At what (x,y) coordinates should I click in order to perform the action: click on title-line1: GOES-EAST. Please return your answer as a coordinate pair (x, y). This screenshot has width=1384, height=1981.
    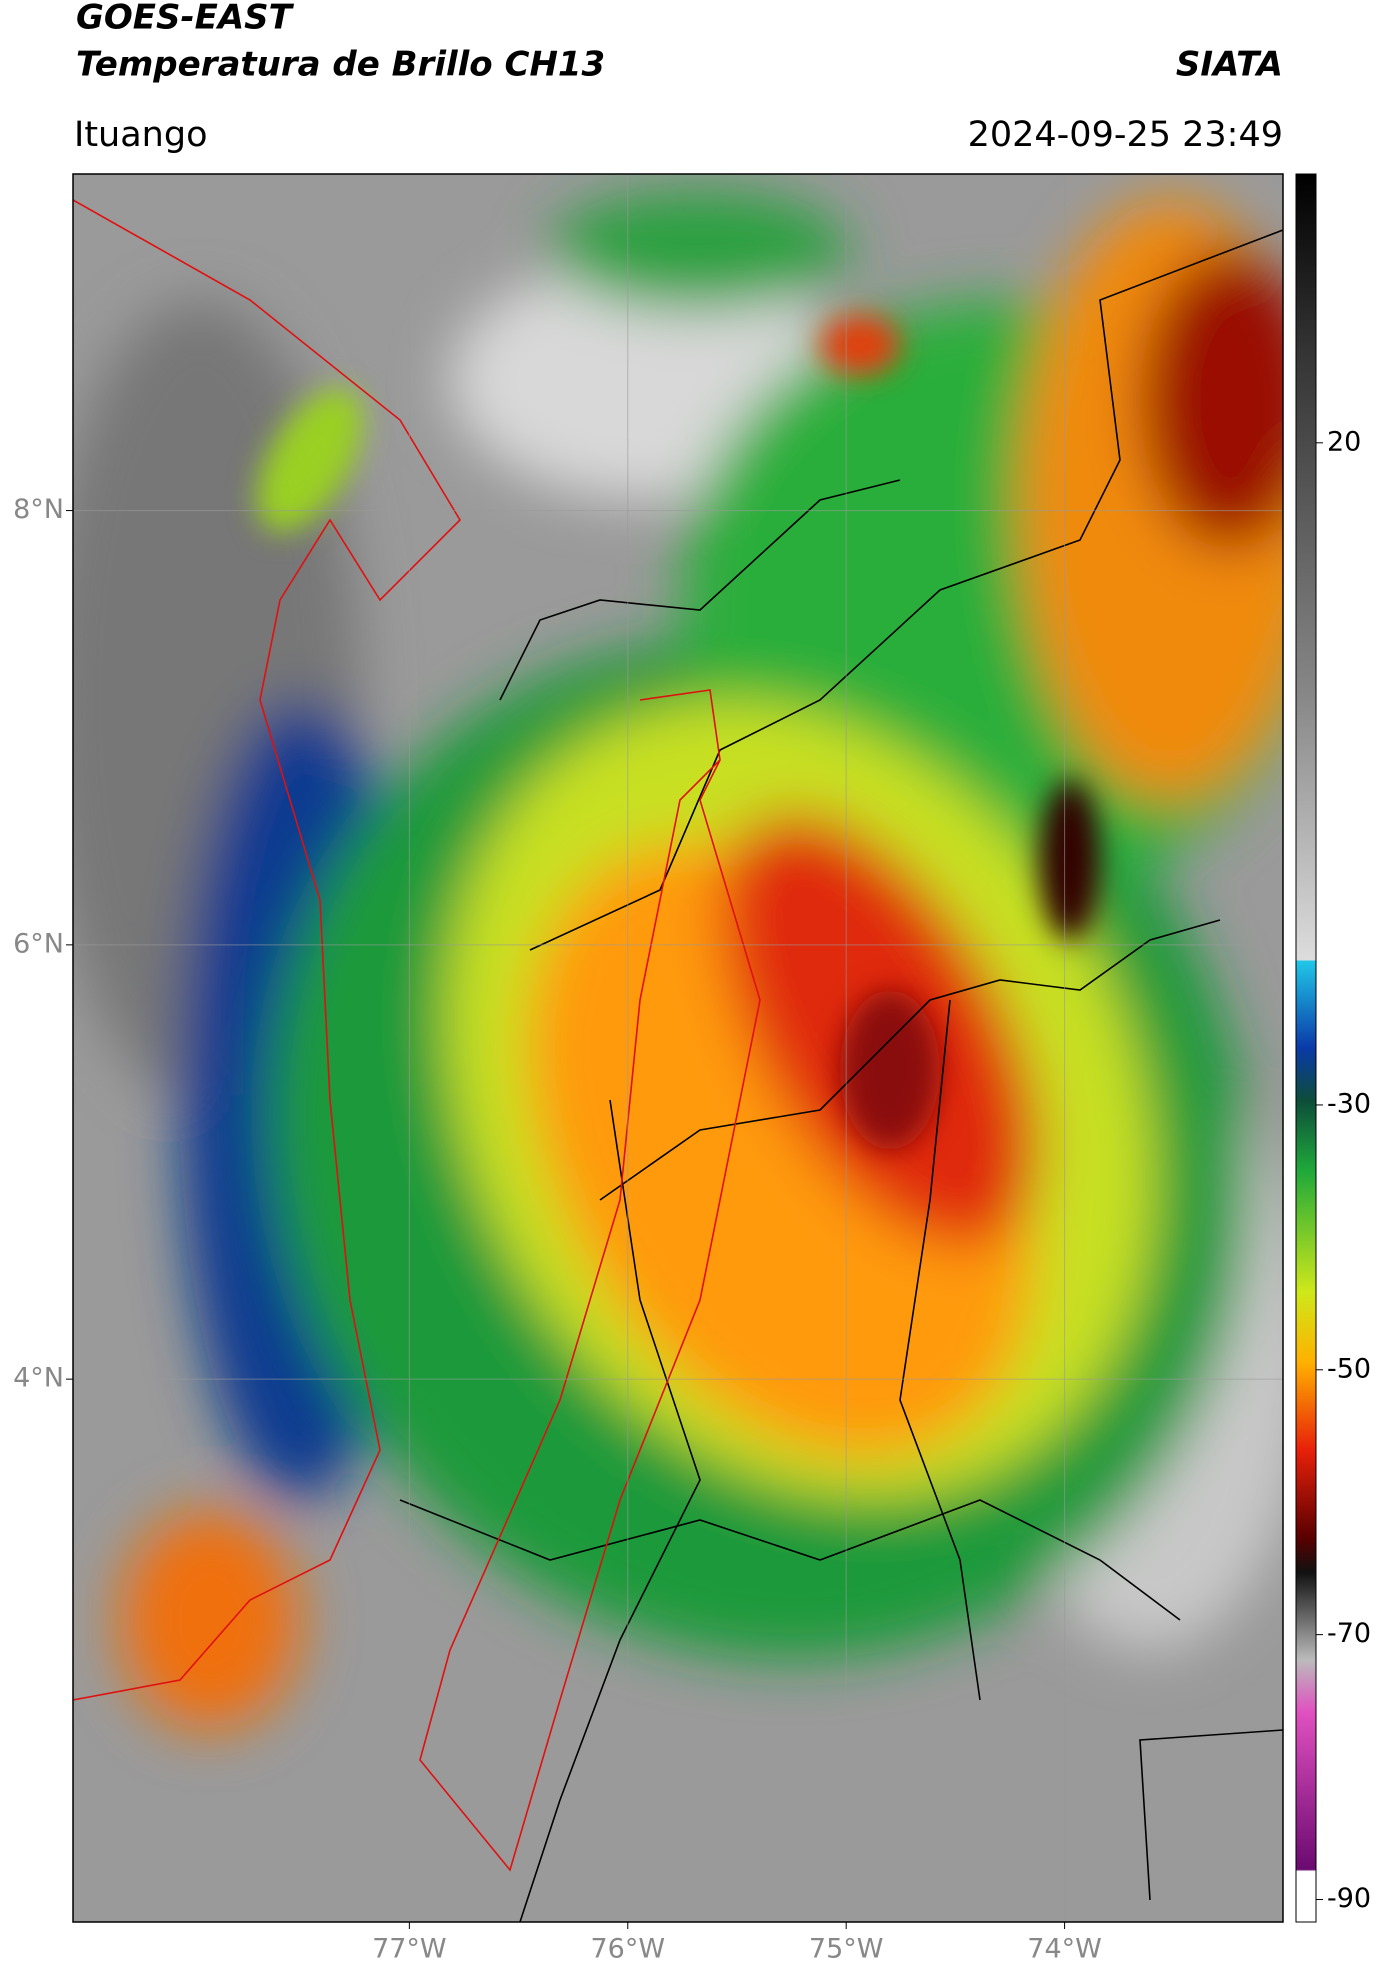
    Looking at the image, I should click on (185, 19).